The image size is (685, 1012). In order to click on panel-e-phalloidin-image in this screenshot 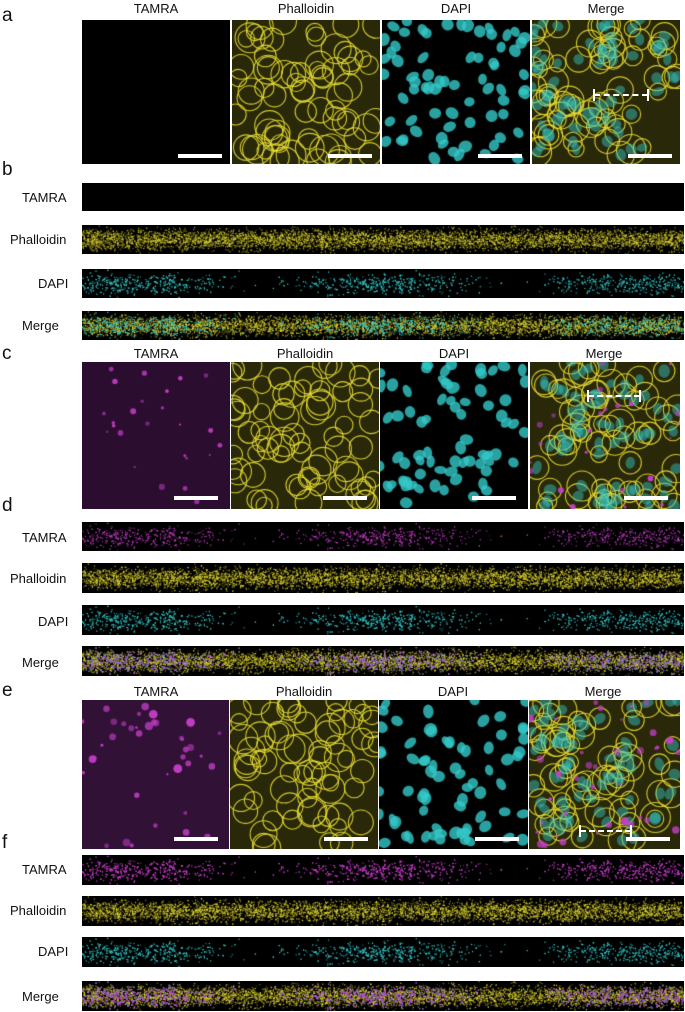, I will do `click(304, 774)`.